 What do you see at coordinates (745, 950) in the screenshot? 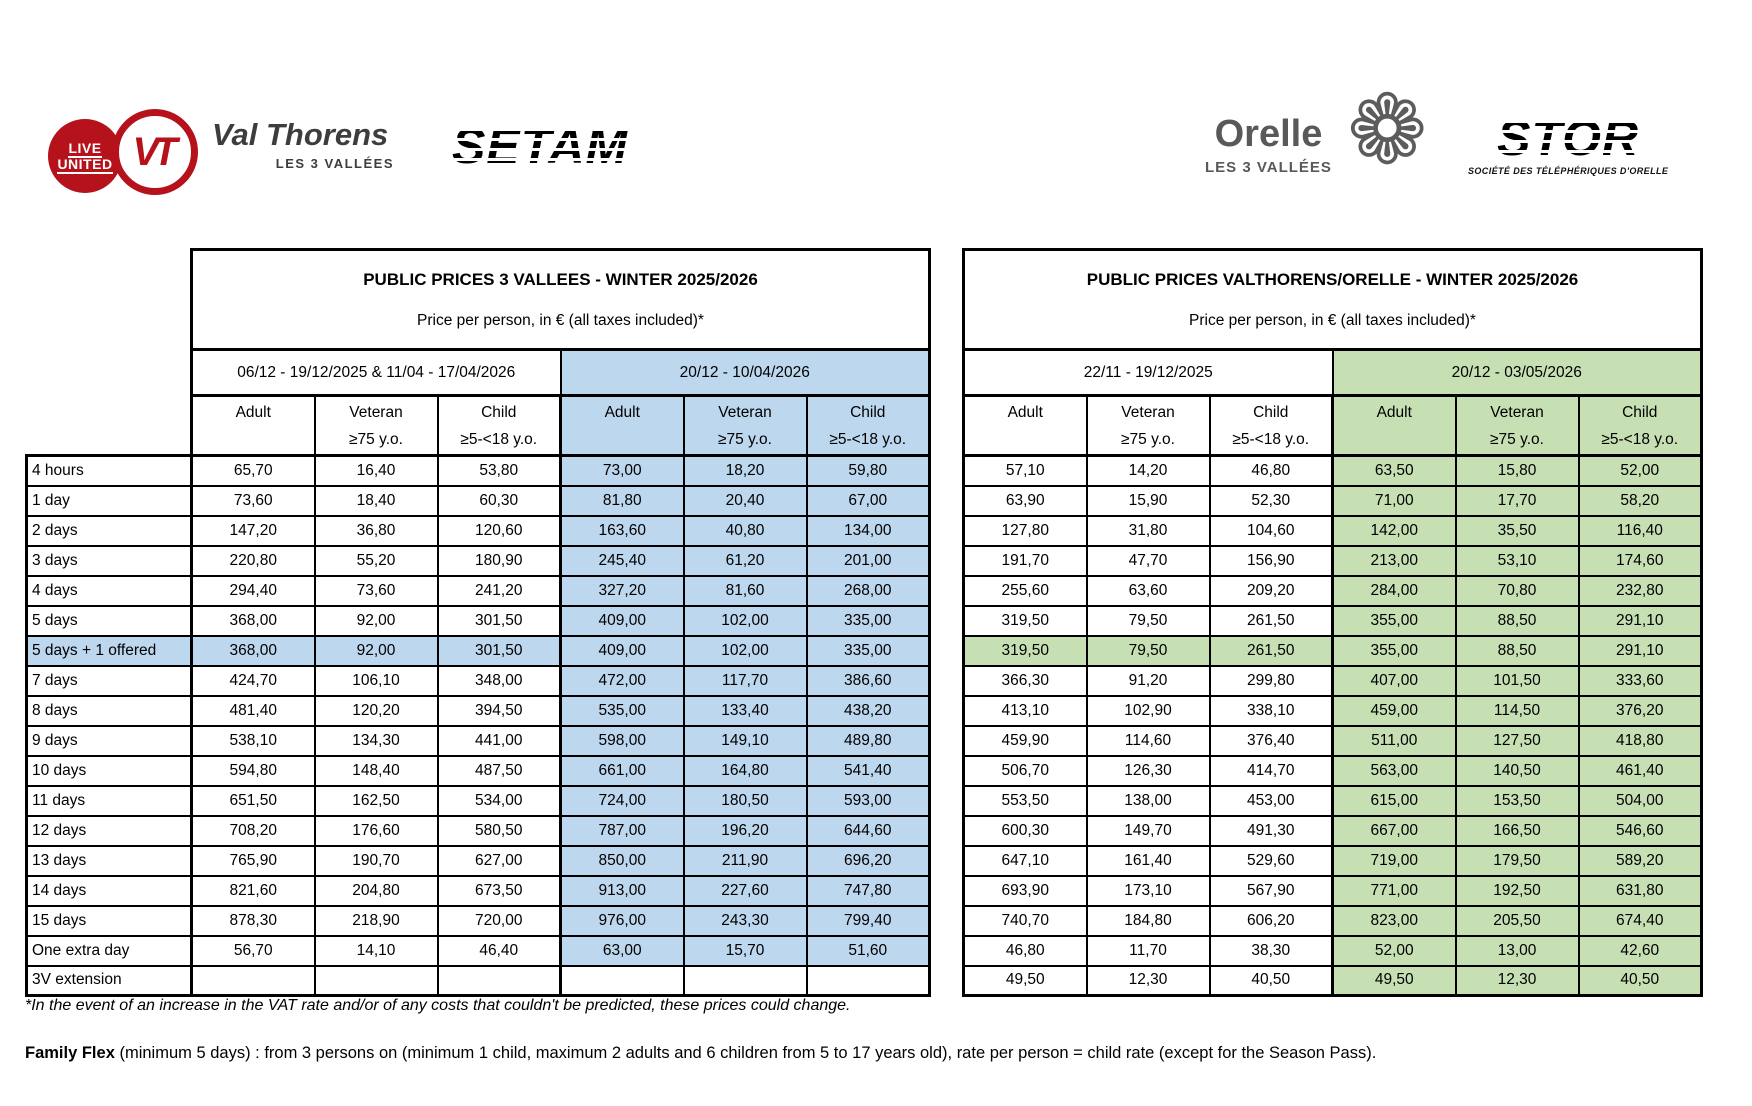
I see `price-cell: 15,70` at bounding box center [745, 950].